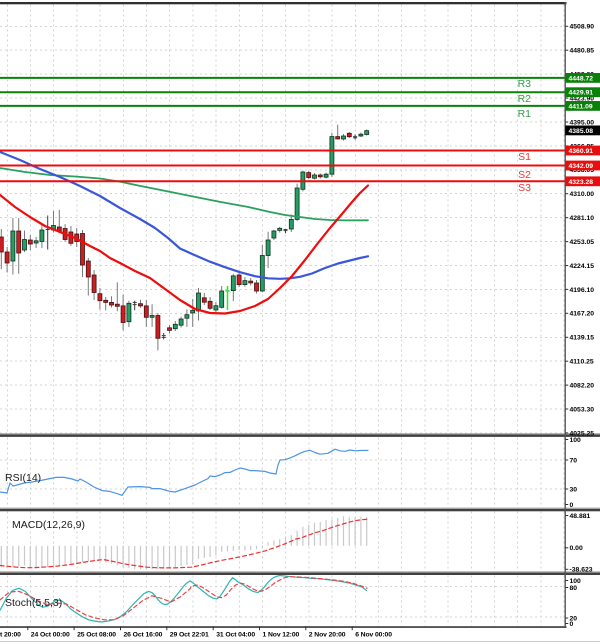 The height and width of the screenshot is (644, 600). Describe the element at coordinates (96, 635) in the screenshot. I see `svg-text: 25 Oct 08:00` at that location.